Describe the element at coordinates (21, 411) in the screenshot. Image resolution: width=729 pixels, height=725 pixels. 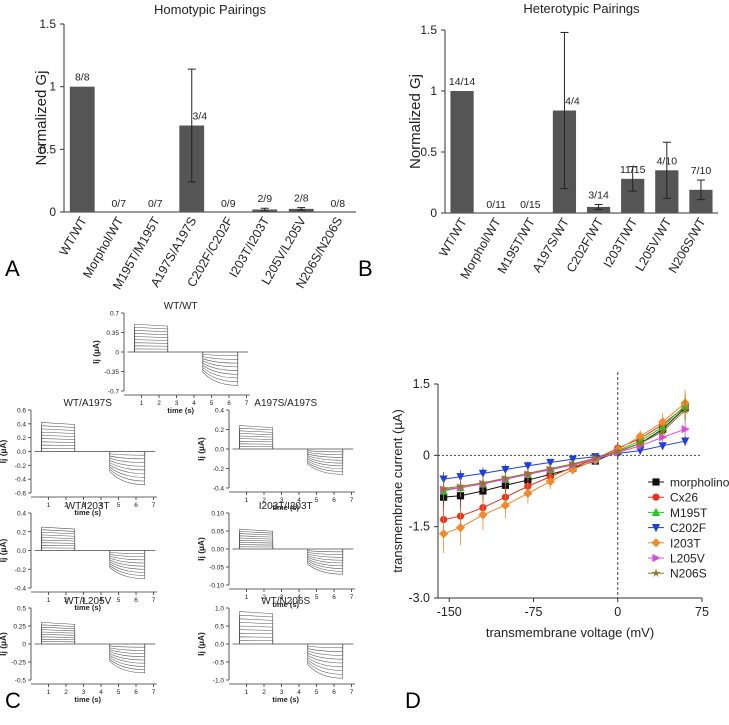
I see `trace-ytick-label: 0.6` at that location.